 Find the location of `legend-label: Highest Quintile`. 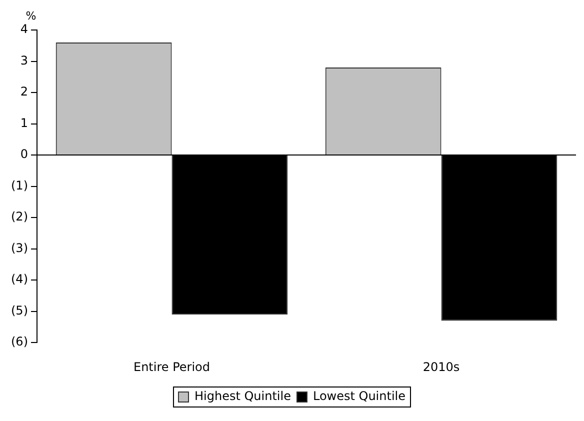

legend-label: Highest Quintile is located at coordinates (242, 396).